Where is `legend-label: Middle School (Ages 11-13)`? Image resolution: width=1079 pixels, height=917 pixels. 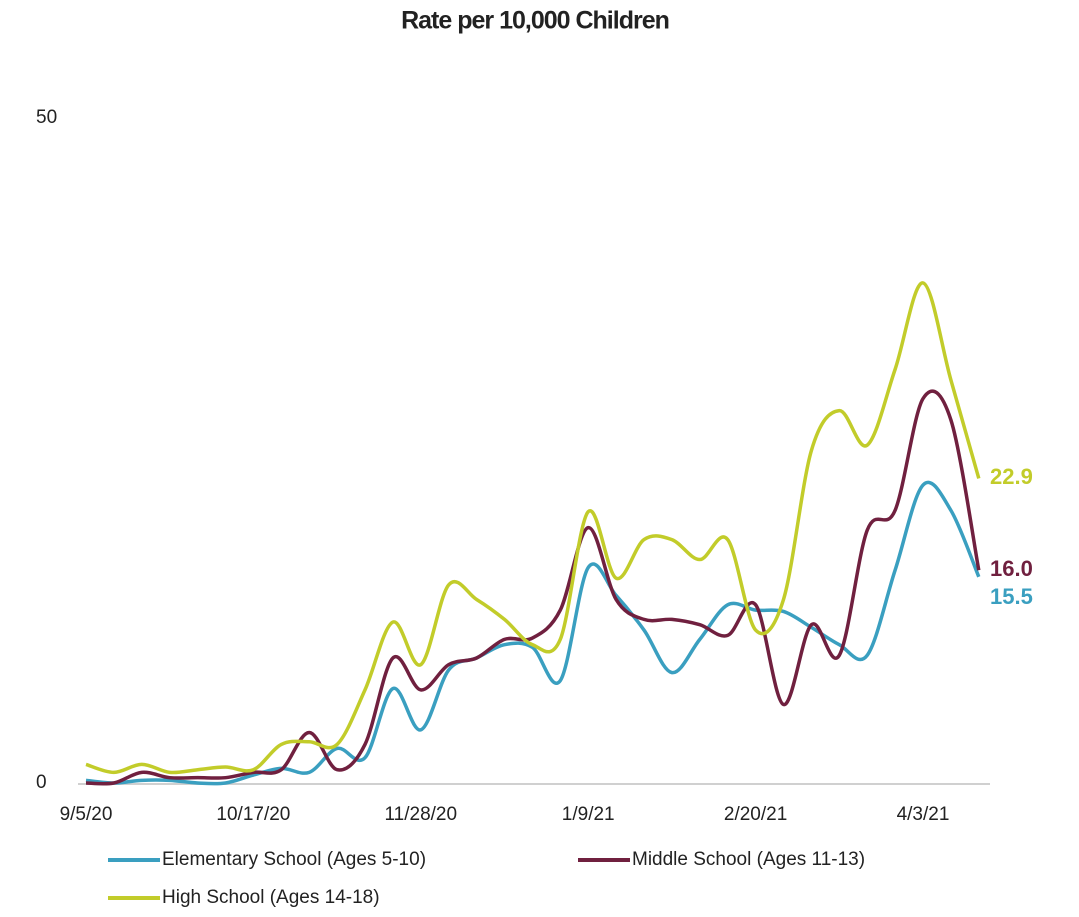 legend-label: Middle School (Ages 11-13) is located at coordinates (748, 859).